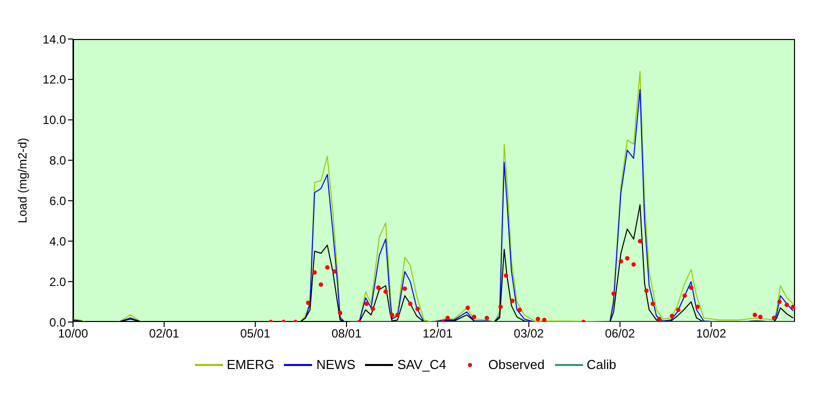  Describe the element at coordinates (54, 39) in the screenshot. I see `y-tick-label: 14.0` at that location.